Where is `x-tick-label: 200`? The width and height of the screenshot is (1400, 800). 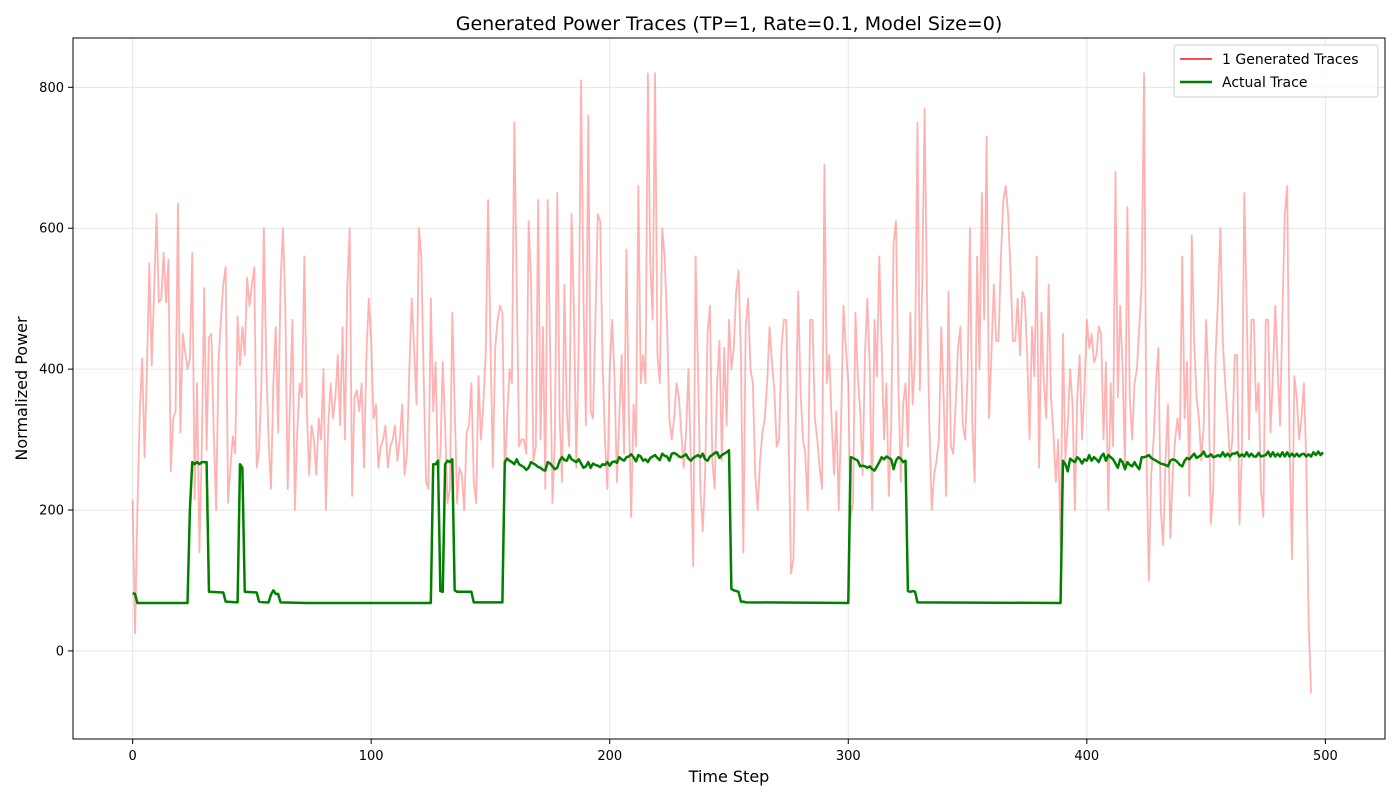 x-tick-label: 200 is located at coordinates (609, 756).